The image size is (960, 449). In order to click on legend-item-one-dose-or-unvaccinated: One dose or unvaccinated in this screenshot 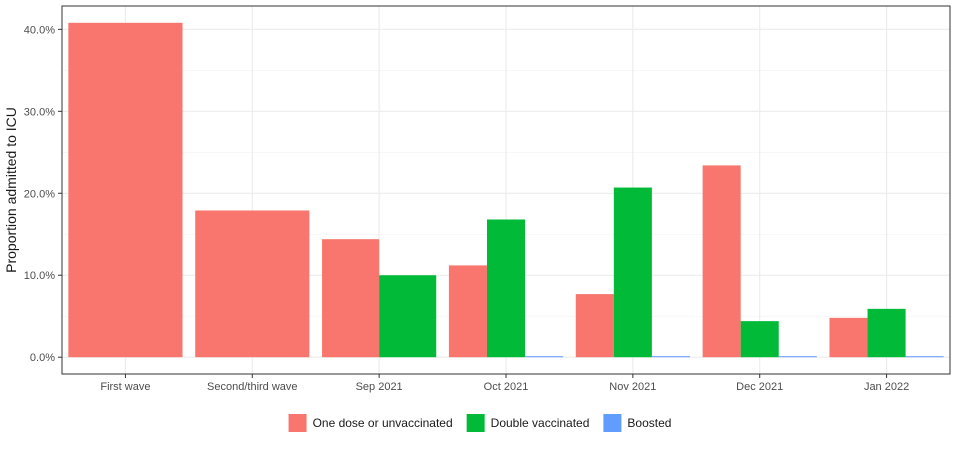, I will do `click(370, 423)`.